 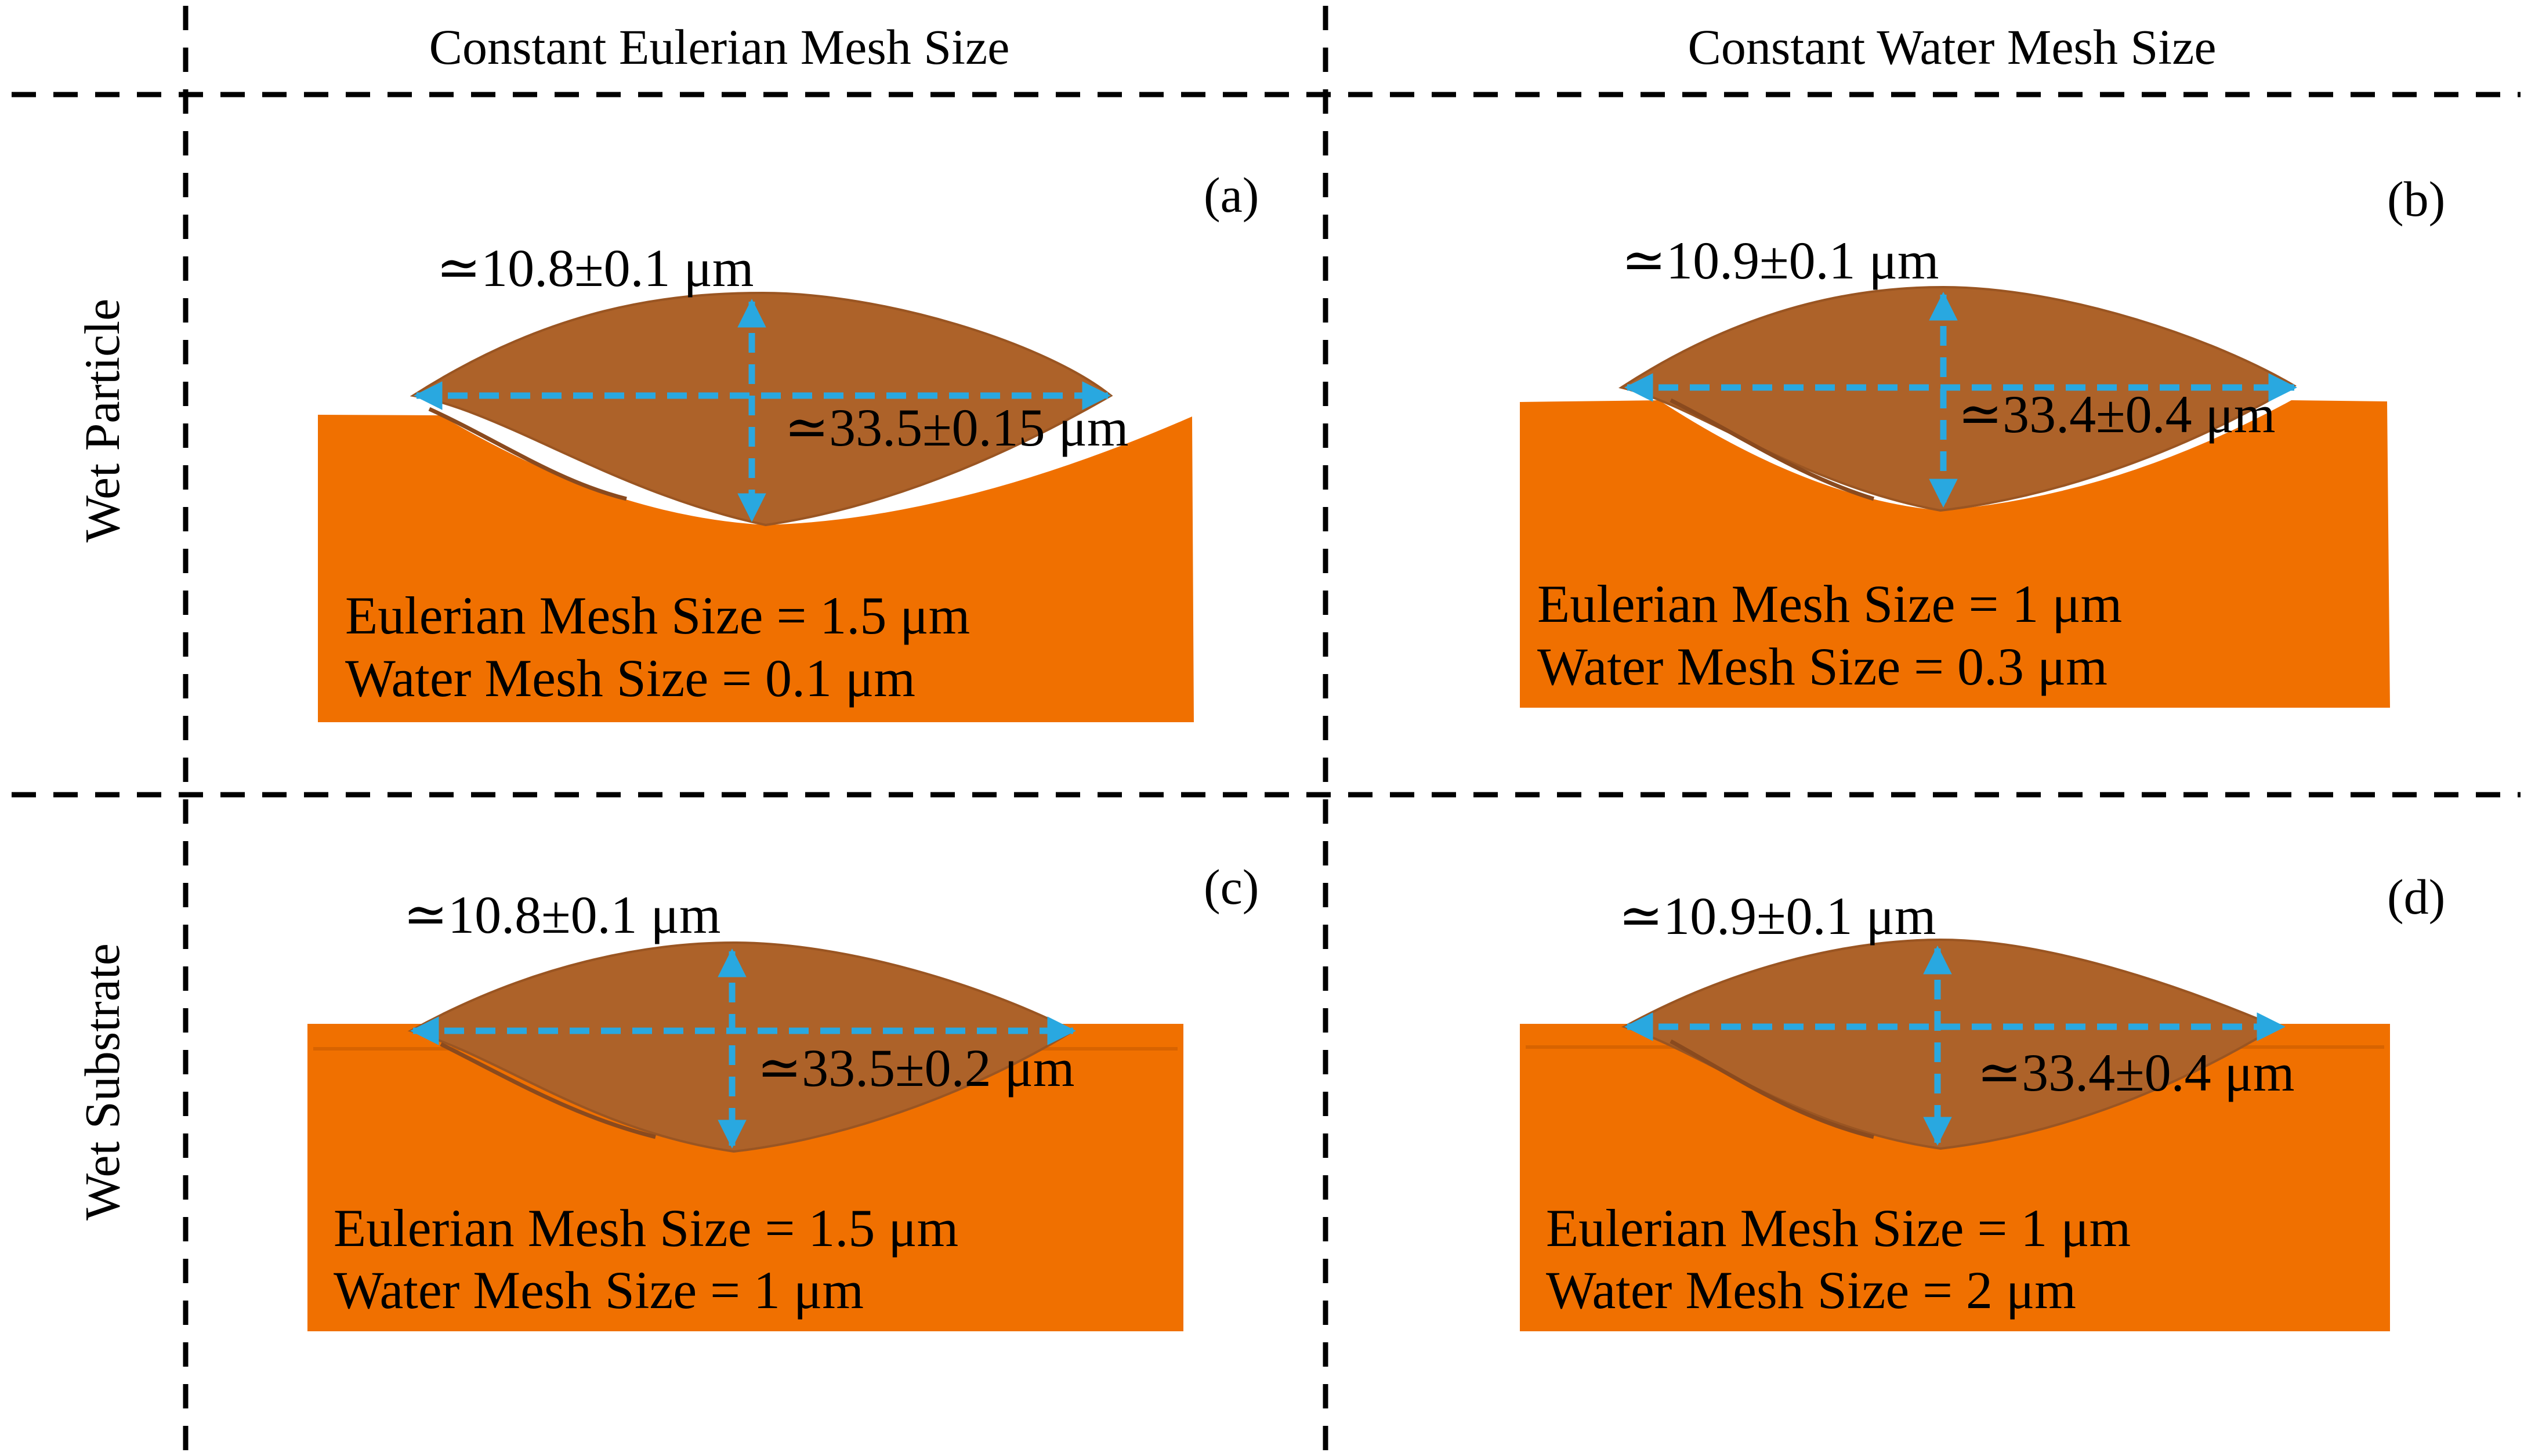 What do you see at coordinates (1231, 887) in the screenshot?
I see `panel-label: (c)` at bounding box center [1231, 887].